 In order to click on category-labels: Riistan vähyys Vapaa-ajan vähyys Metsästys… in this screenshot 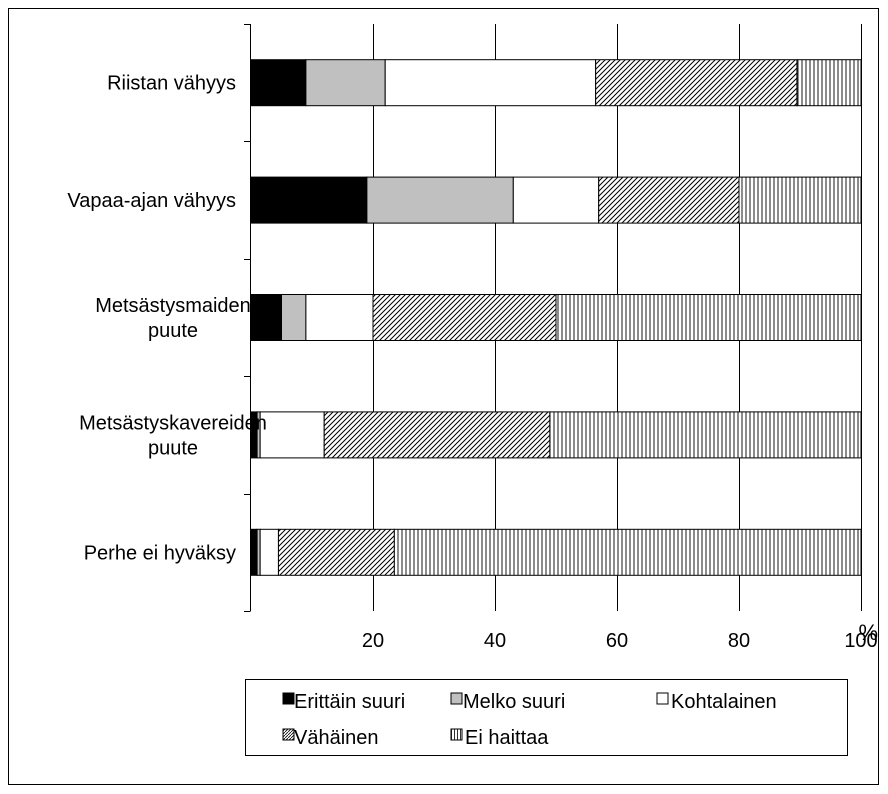, I will do `click(167, 319)`.